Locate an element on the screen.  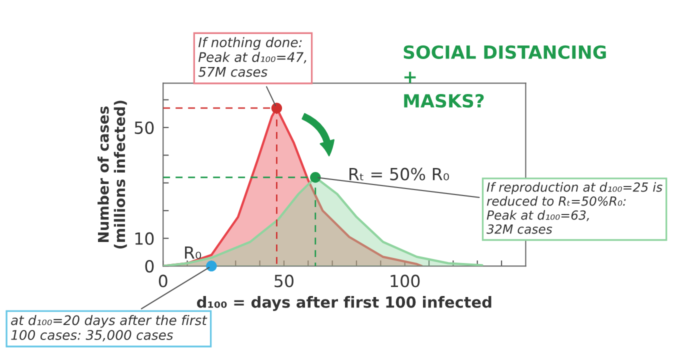
x-tick-label: 100 is located at coordinates (405, 281).